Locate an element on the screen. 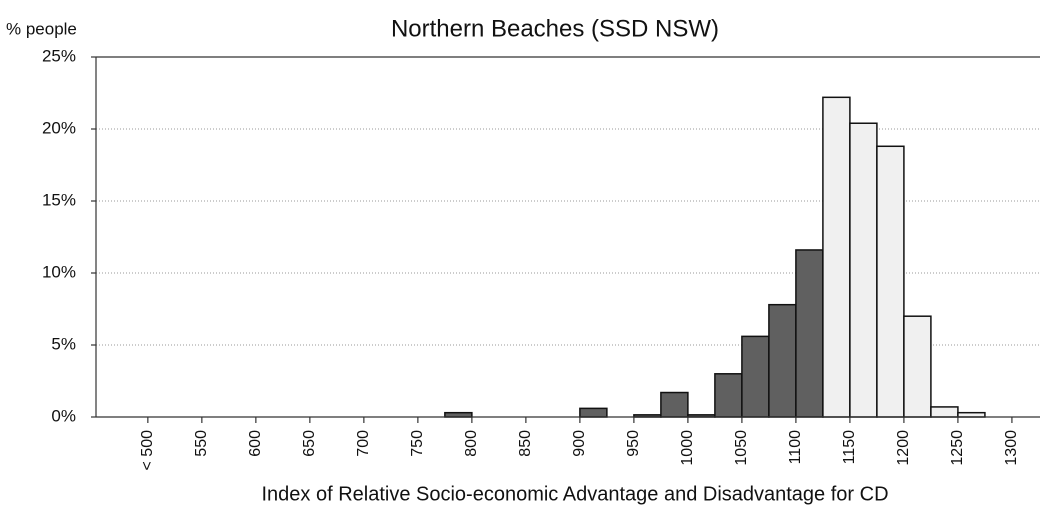  chart-title: Northern Beaches (SSD NSW) is located at coordinates (555, 28).